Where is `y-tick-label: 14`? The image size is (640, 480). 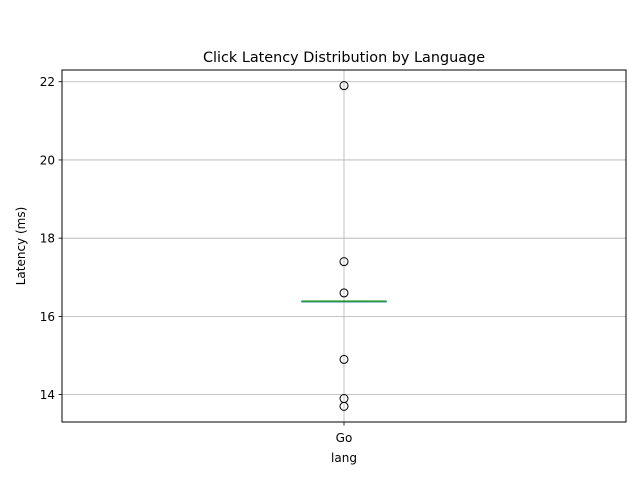
y-tick-label: 14 is located at coordinates (47, 395).